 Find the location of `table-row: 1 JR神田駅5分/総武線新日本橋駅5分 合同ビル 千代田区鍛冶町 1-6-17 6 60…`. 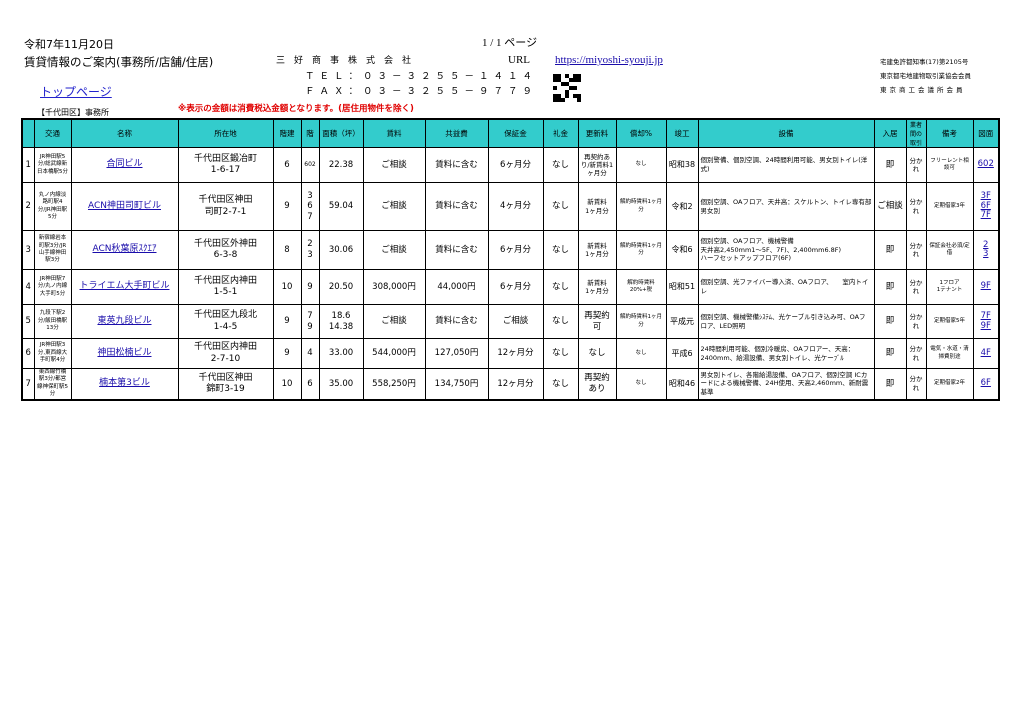

table-row: 1 JR神田駅5分/総武線新日本橋駅5分 合同ビル 千代田区鍛冶町 1-6-17 6 60… is located at coordinates (510, 165).